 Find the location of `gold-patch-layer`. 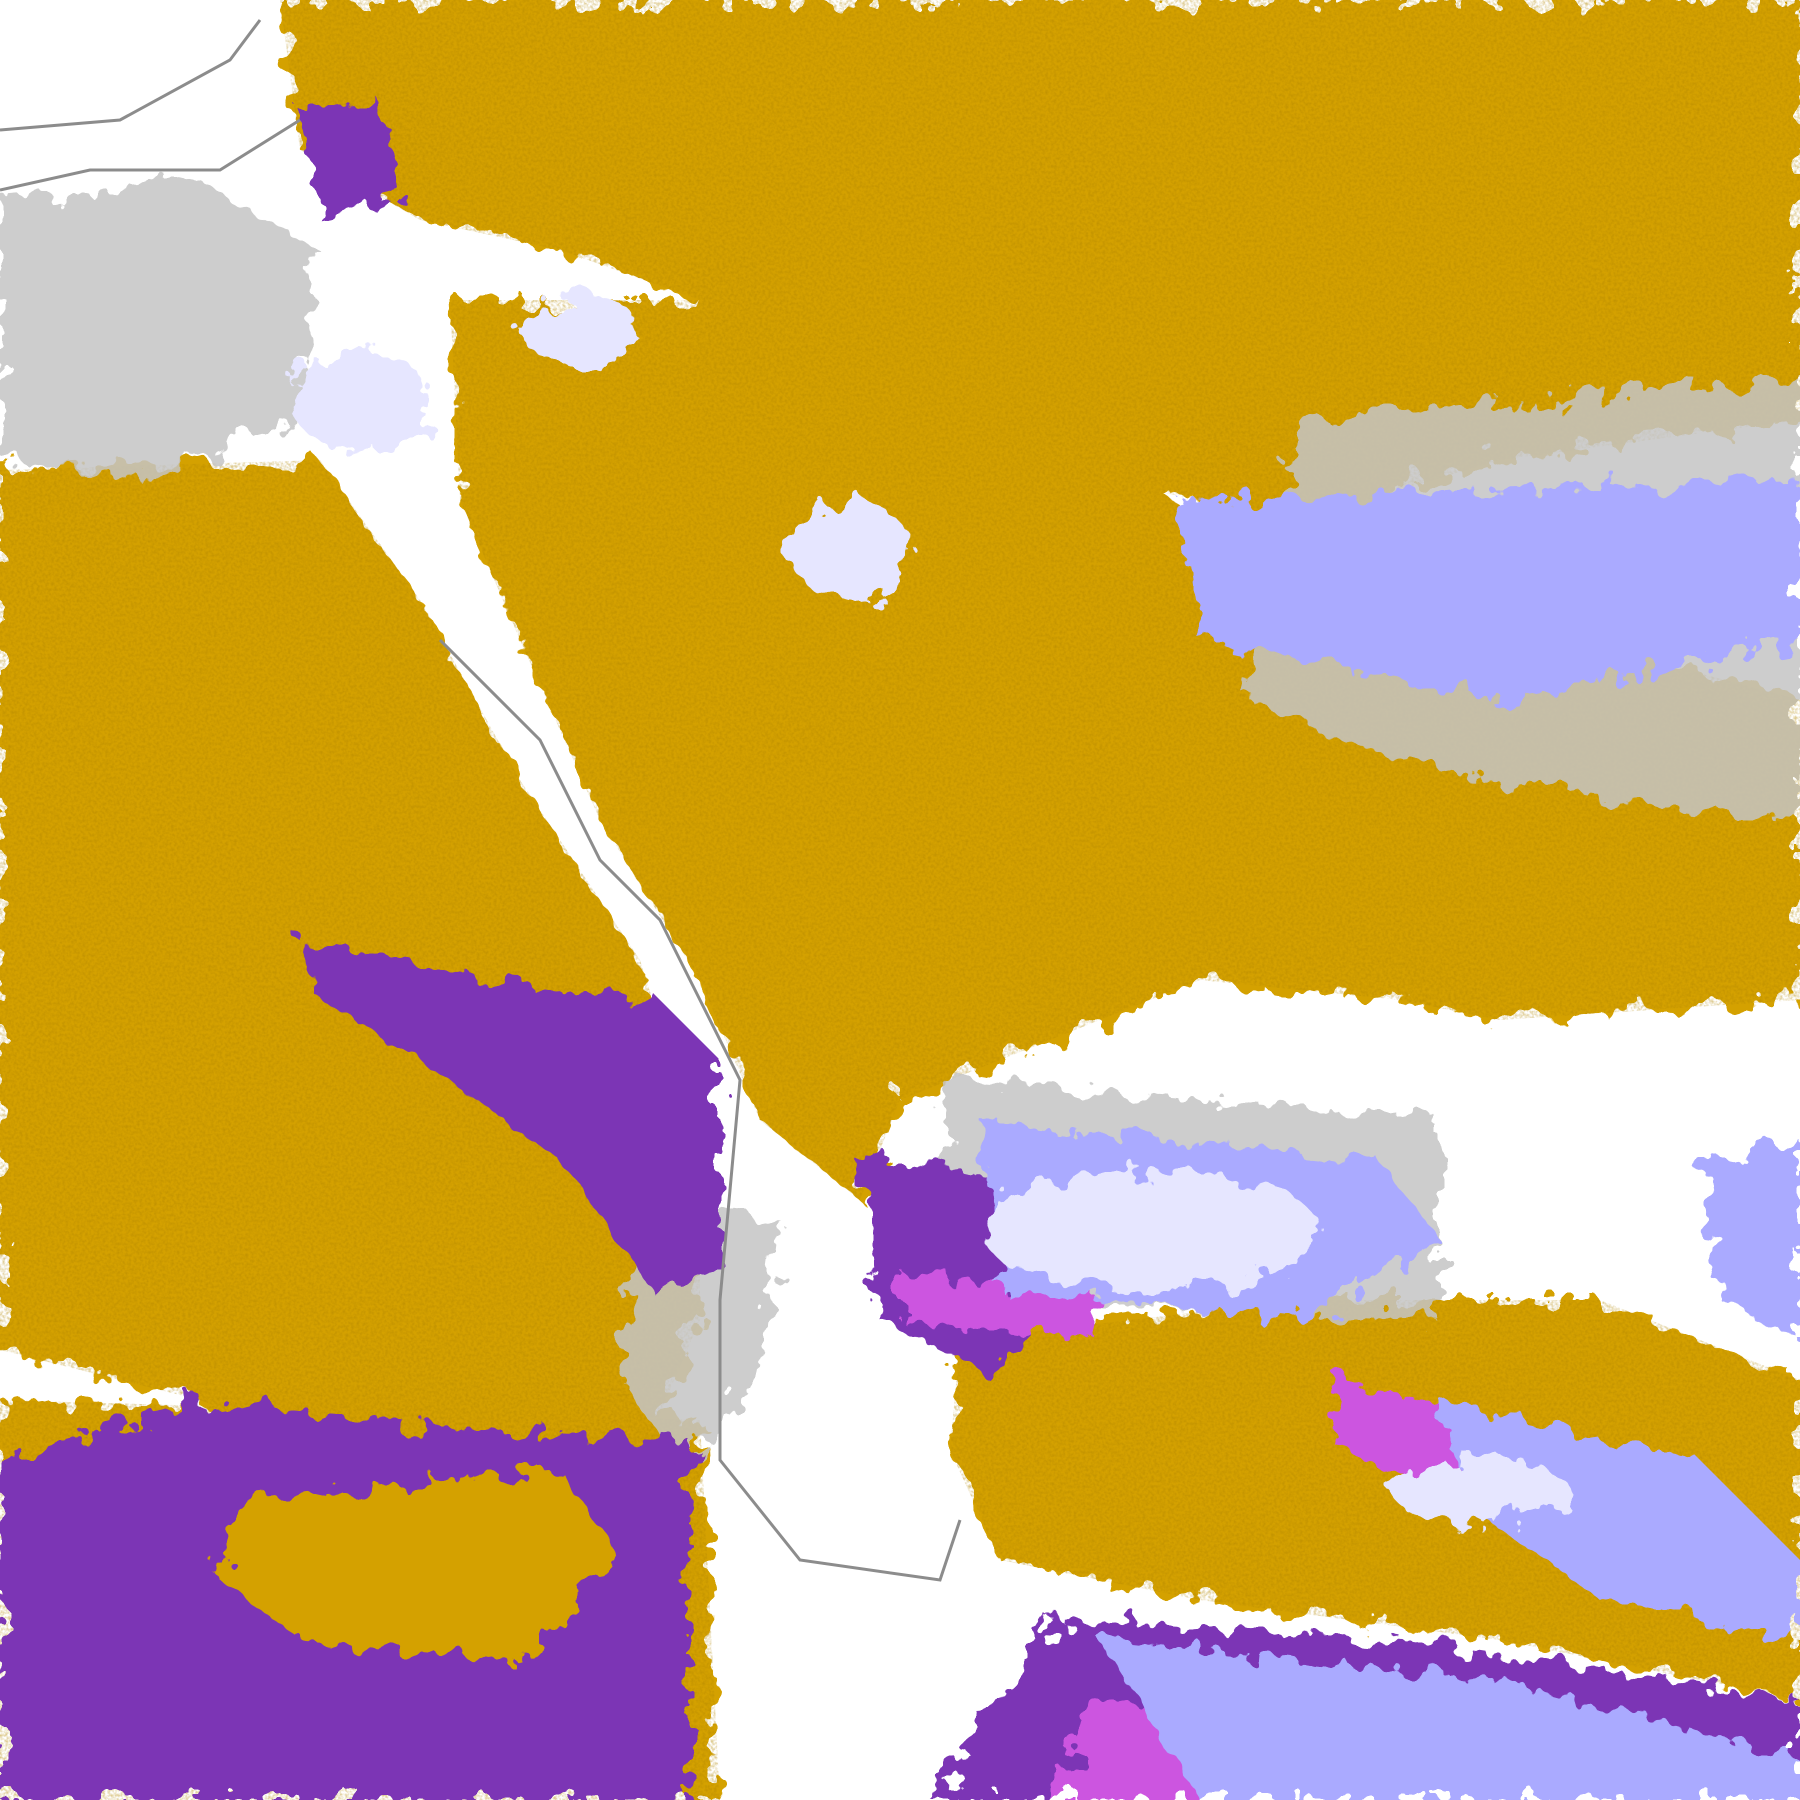

gold-patch-layer is located at coordinates (420, 1565).